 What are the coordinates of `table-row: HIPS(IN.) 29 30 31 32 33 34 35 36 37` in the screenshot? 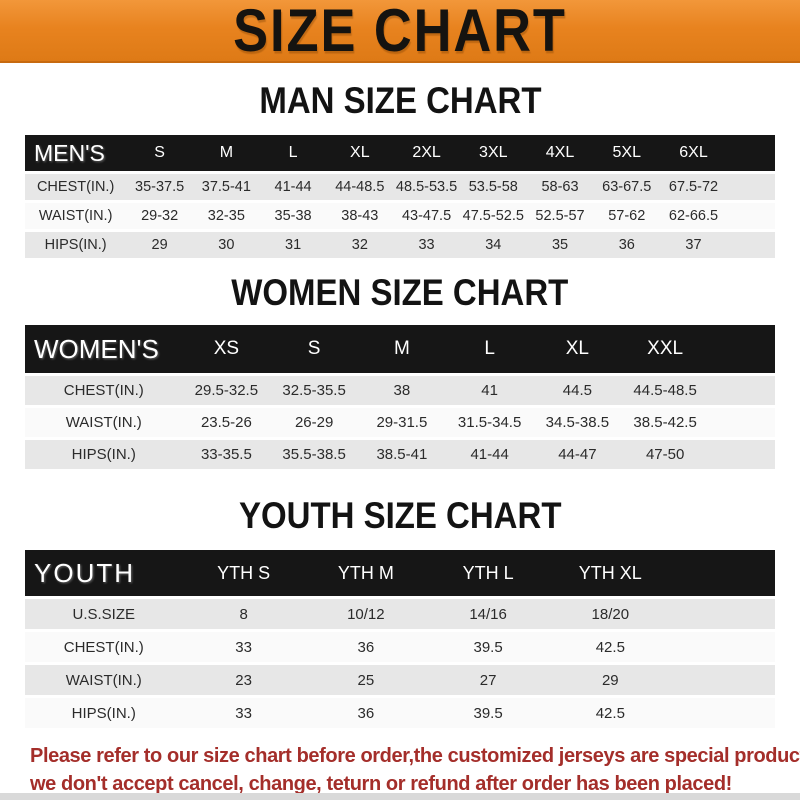 It's located at (400, 245).